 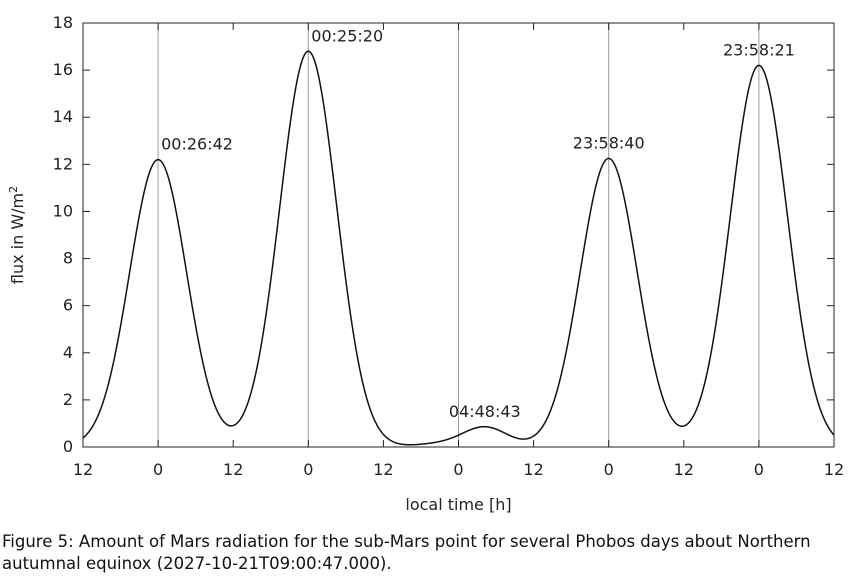 I want to click on y-tick-label-2: 2, so click(x=68, y=399).